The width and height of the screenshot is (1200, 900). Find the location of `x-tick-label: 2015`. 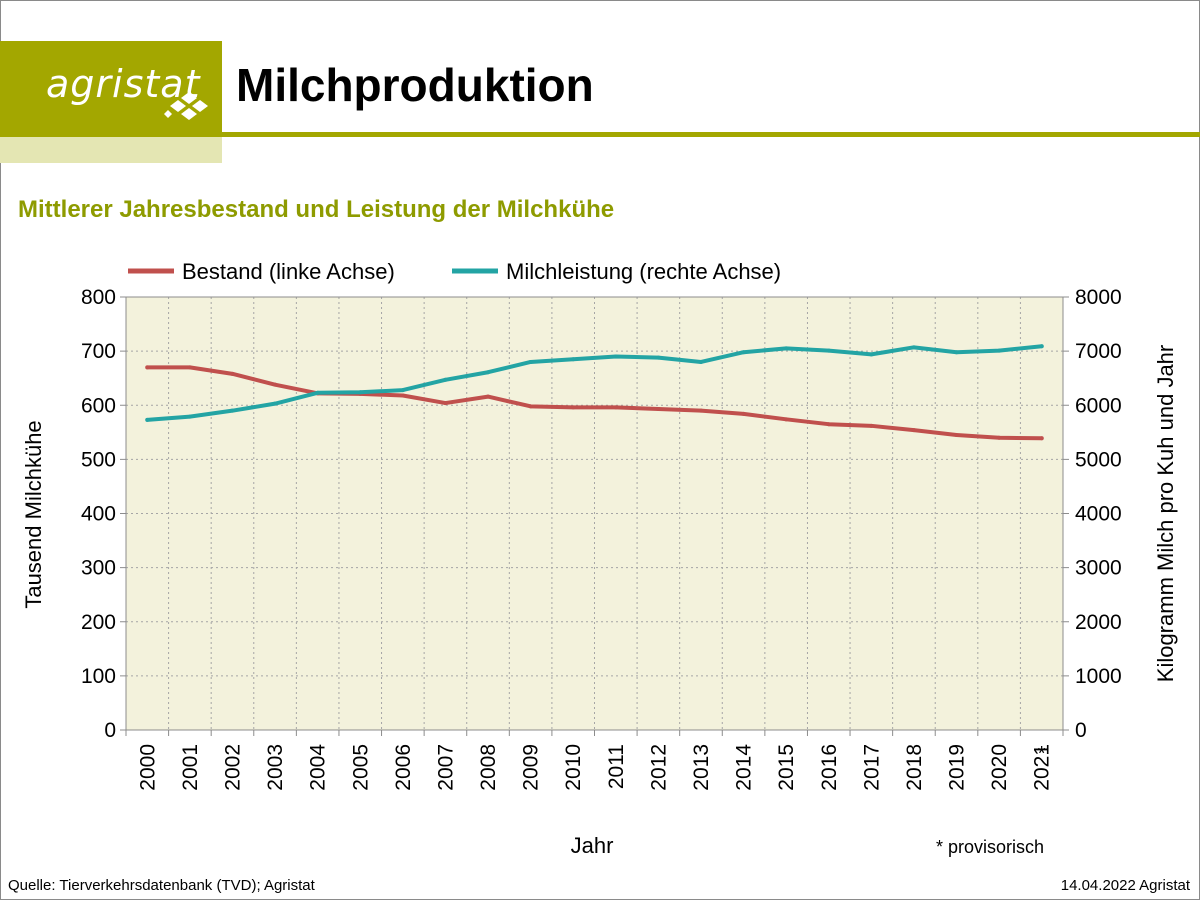

x-tick-label: 2015 is located at coordinates (786, 767).